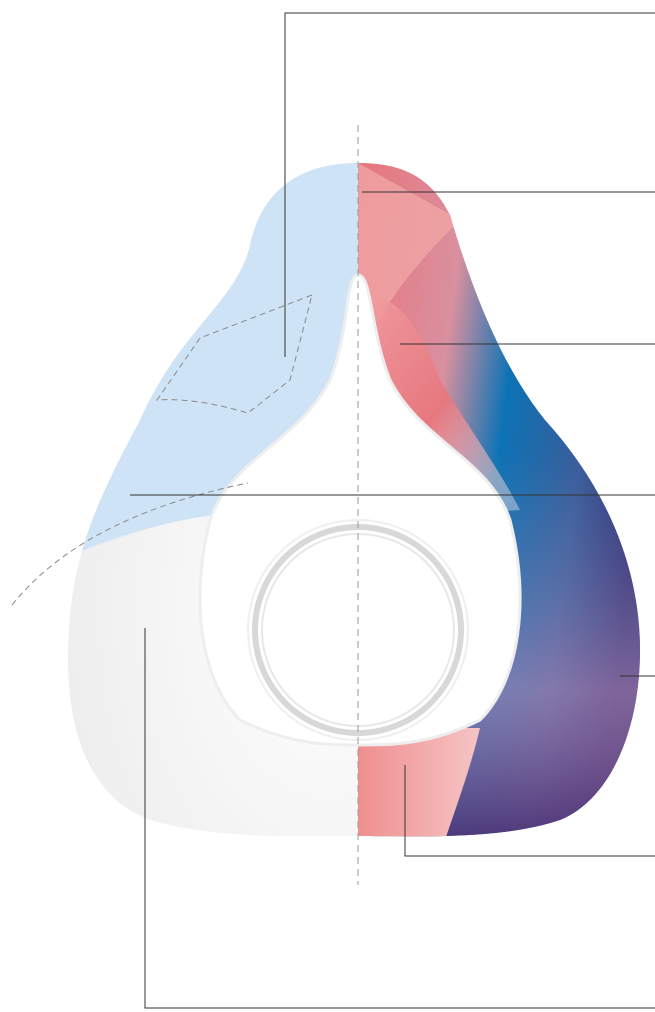 This screenshot has height=1012, width=655. Describe the element at coordinates (409, 246) in the screenshot. I see `nose-bridge-zone` at that location.